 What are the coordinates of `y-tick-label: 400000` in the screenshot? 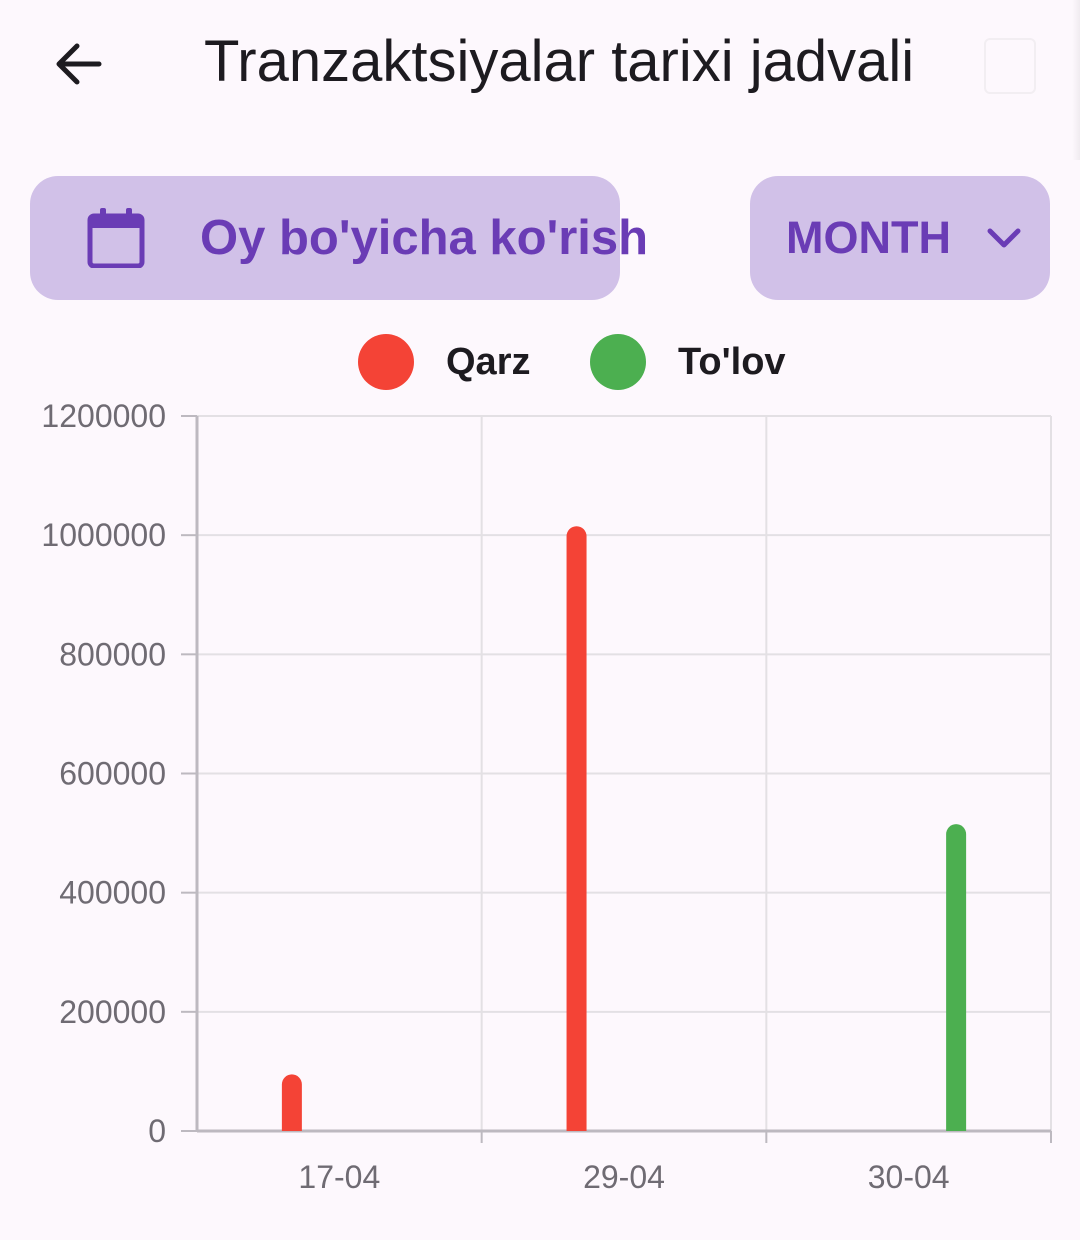 It's located at (112, 893).